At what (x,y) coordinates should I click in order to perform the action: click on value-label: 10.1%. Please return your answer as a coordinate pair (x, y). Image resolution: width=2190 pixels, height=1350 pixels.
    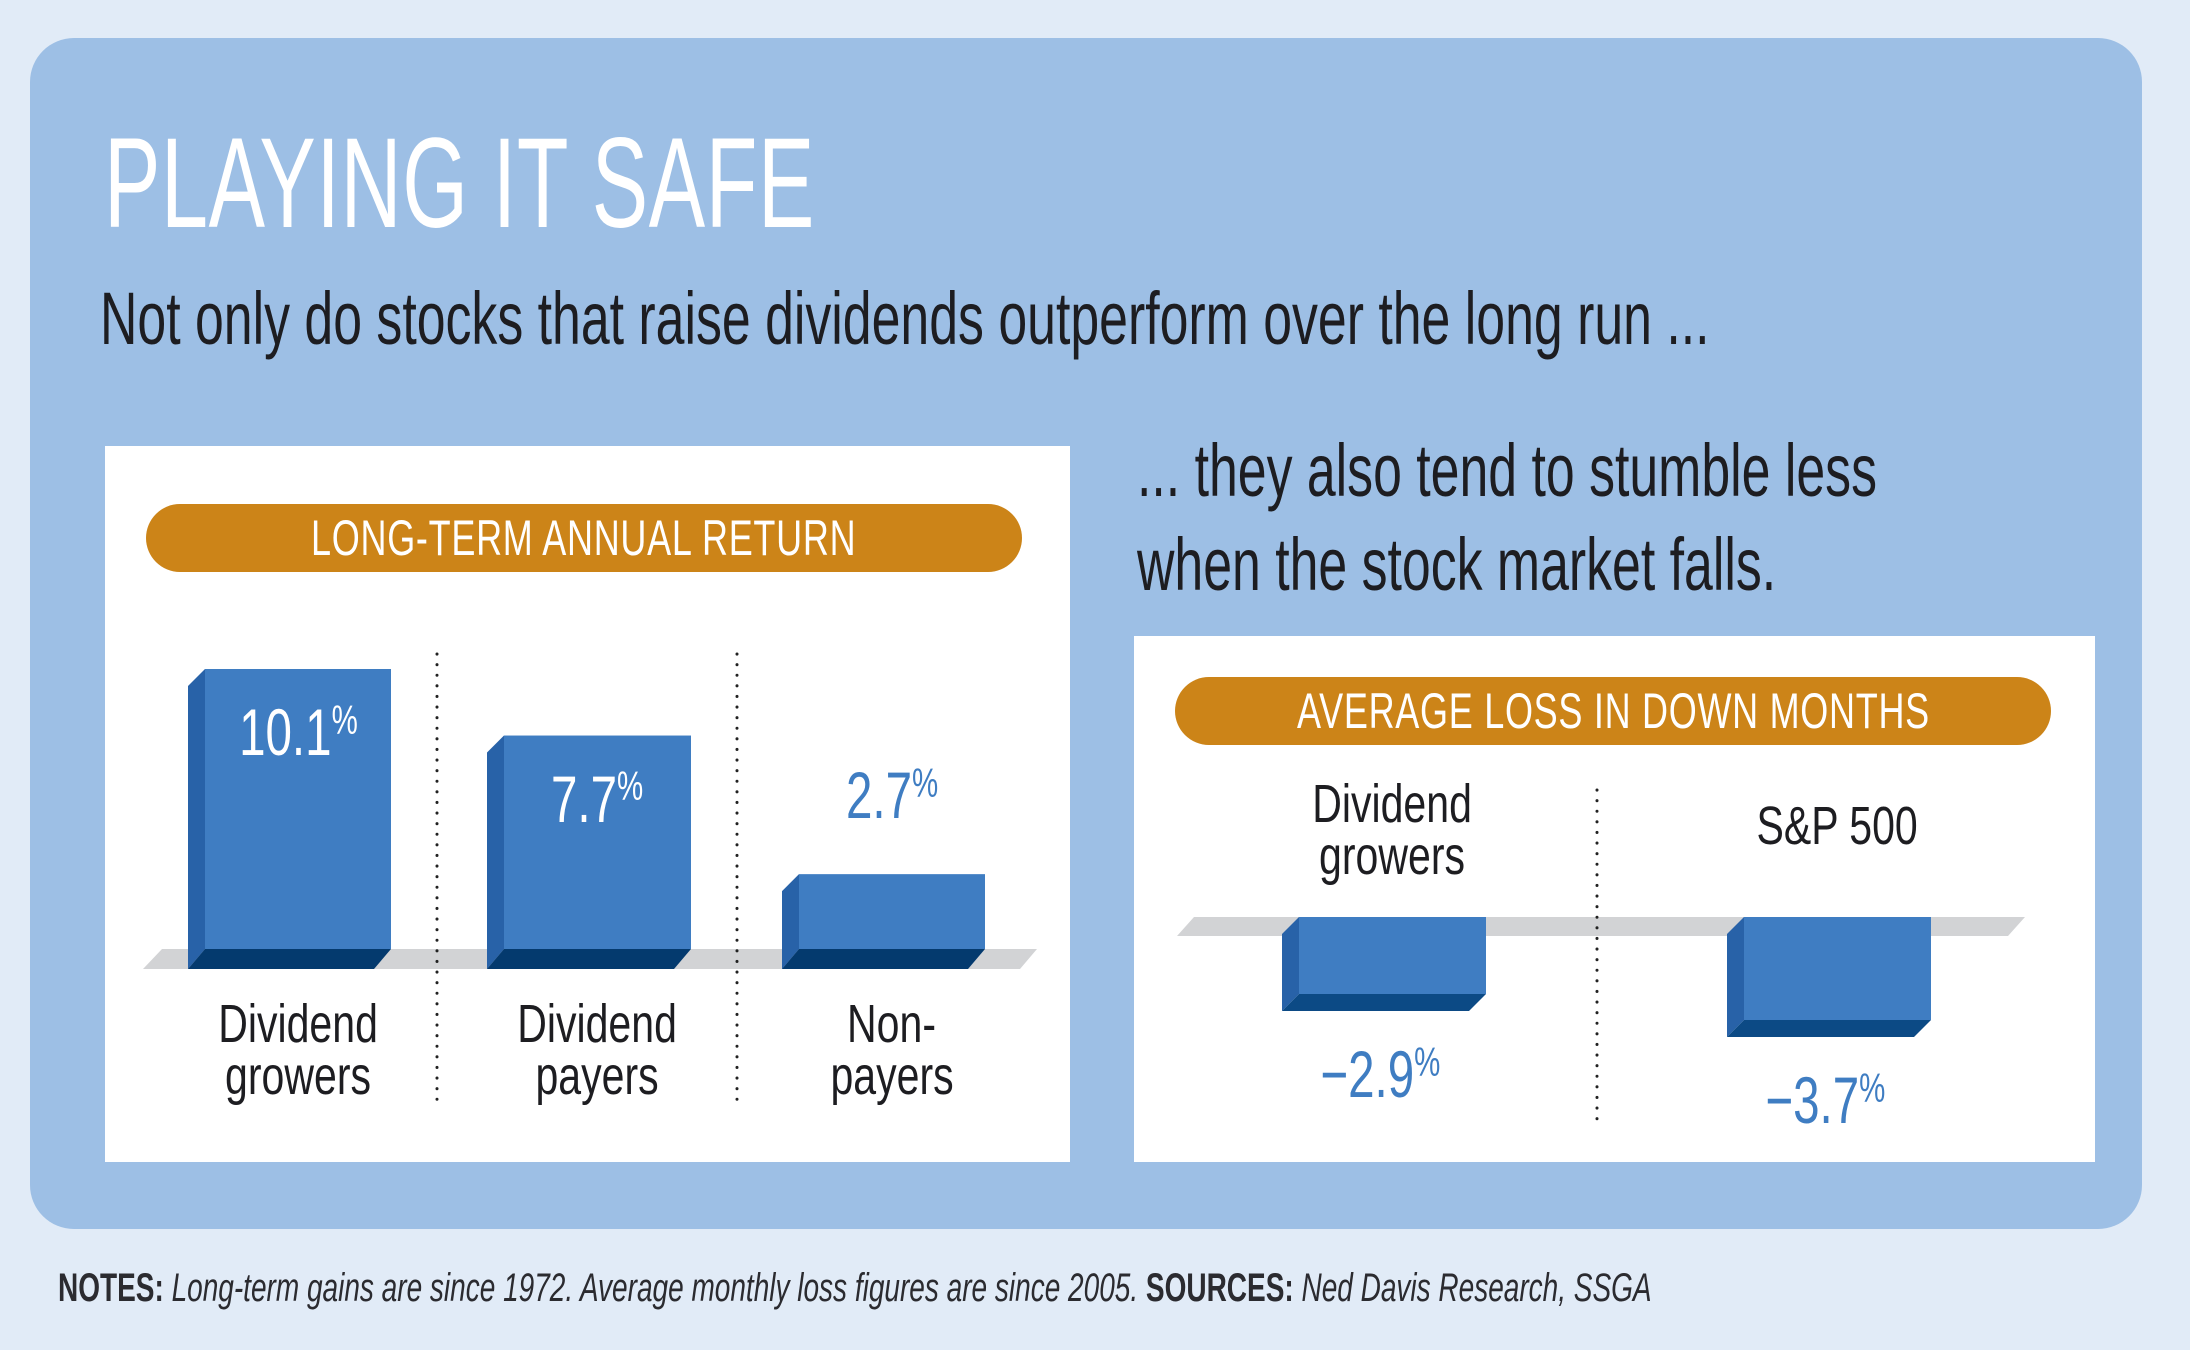
    Looking at the image, I should click on (298, 732).